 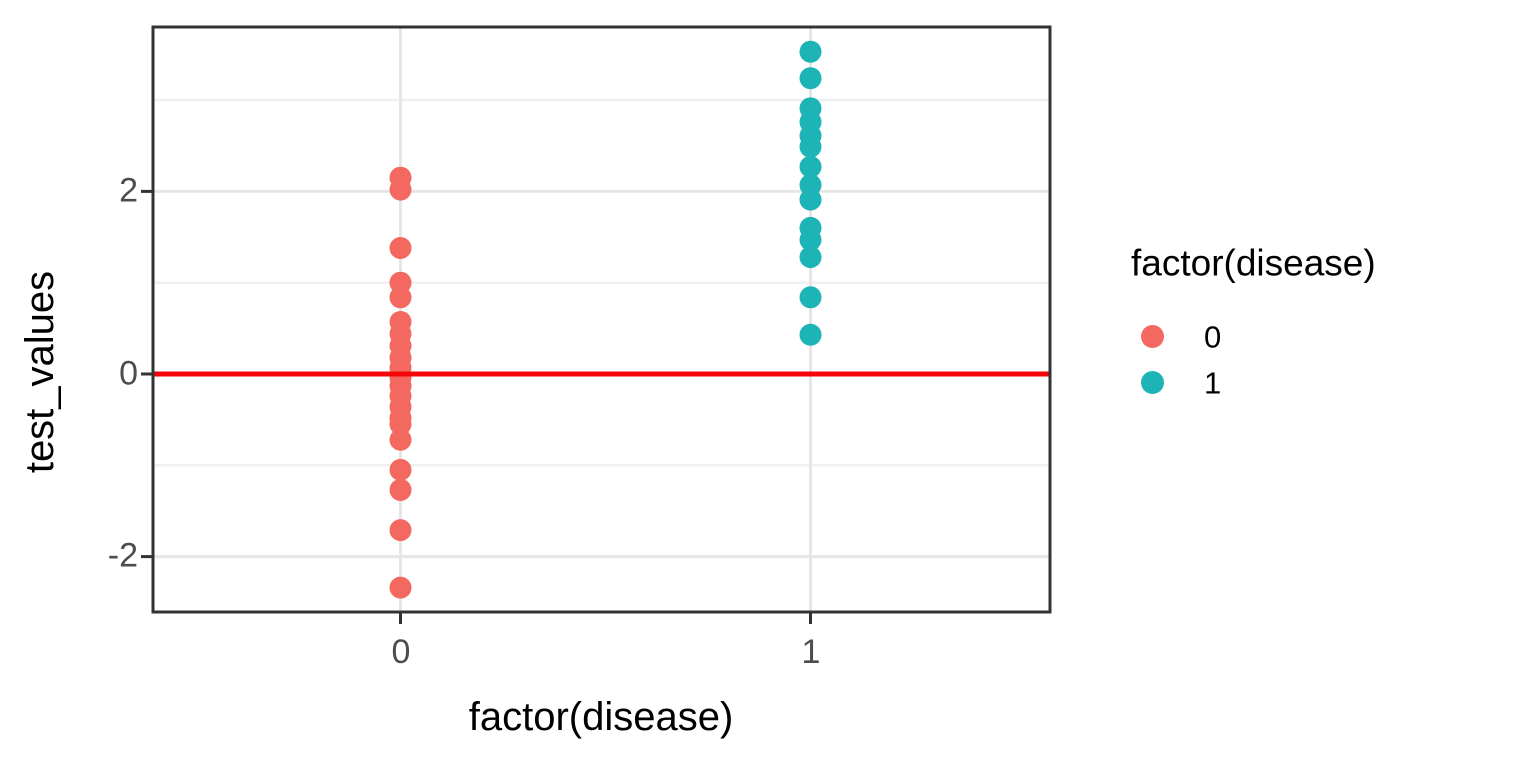 What do you see at coordinates (40, 372) in the screenshot?
I see `y-axis-title: test_values` at bounding box center [40, 372].